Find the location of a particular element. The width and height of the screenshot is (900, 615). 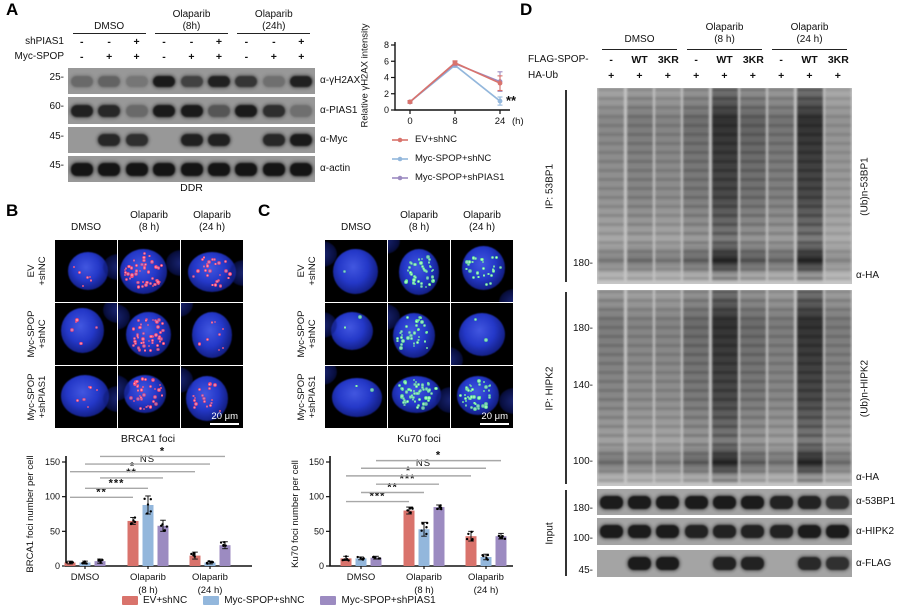

ip-section-bracket is located at coordinates (566, 388).